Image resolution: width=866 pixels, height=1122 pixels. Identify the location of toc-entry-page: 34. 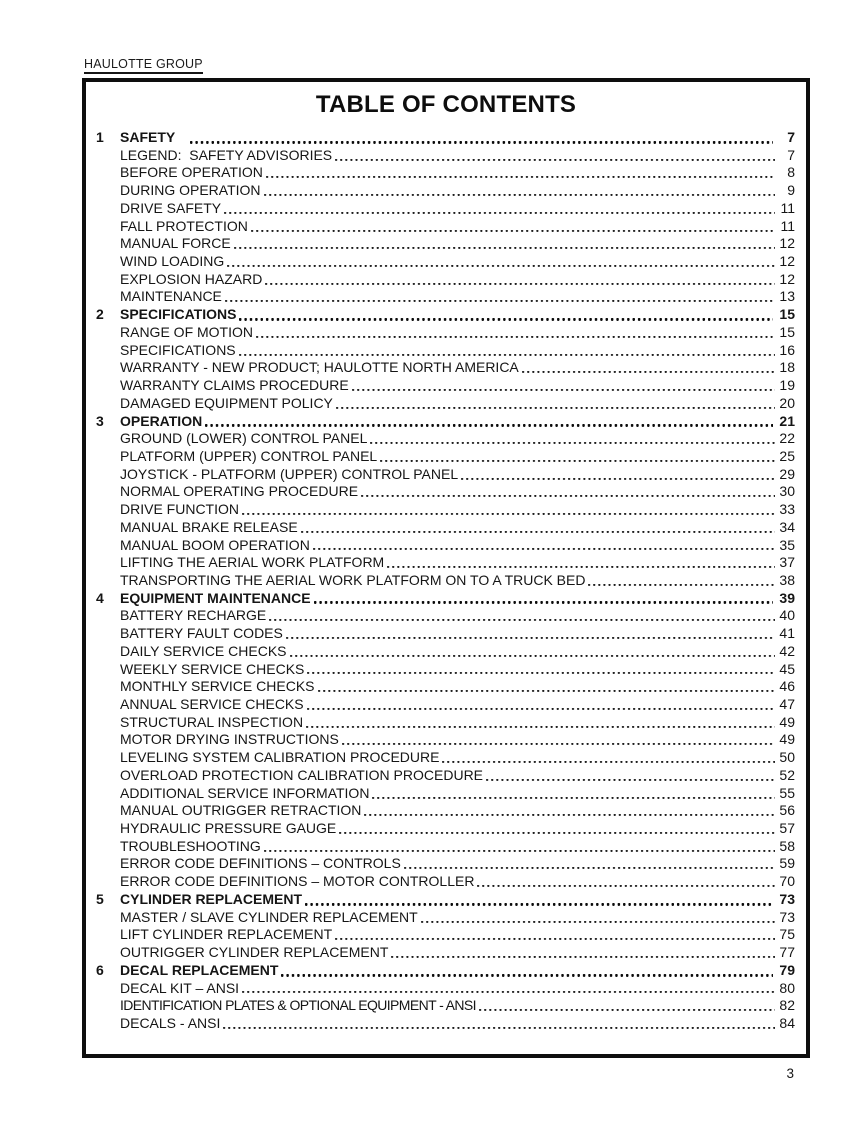
(787, 526).